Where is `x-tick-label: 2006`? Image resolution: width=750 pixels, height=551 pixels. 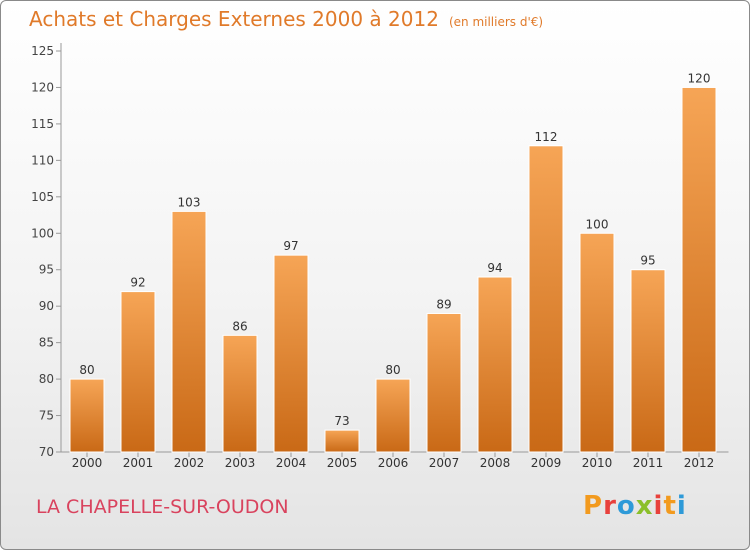
x-tick-label: 2006 is located at coordinates (393, 463).